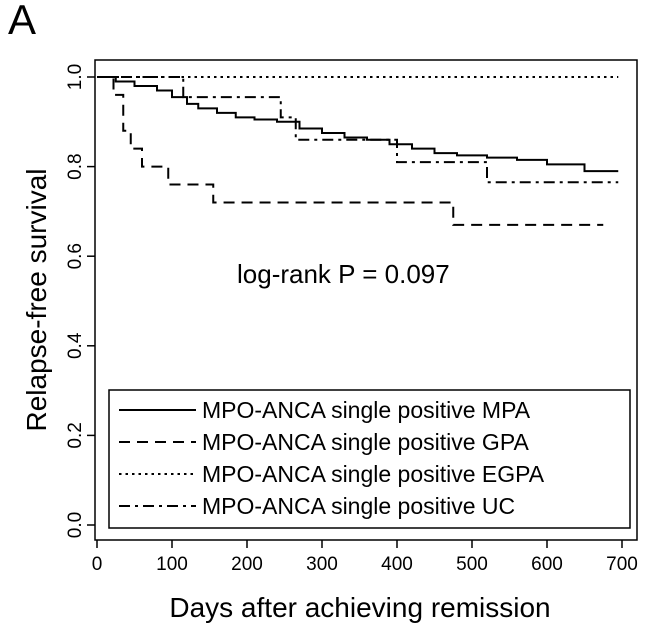 Image resolution: width=646 pixels, height=632 pixels. I want to click on x-tick-label: 600, so click(547, 564).